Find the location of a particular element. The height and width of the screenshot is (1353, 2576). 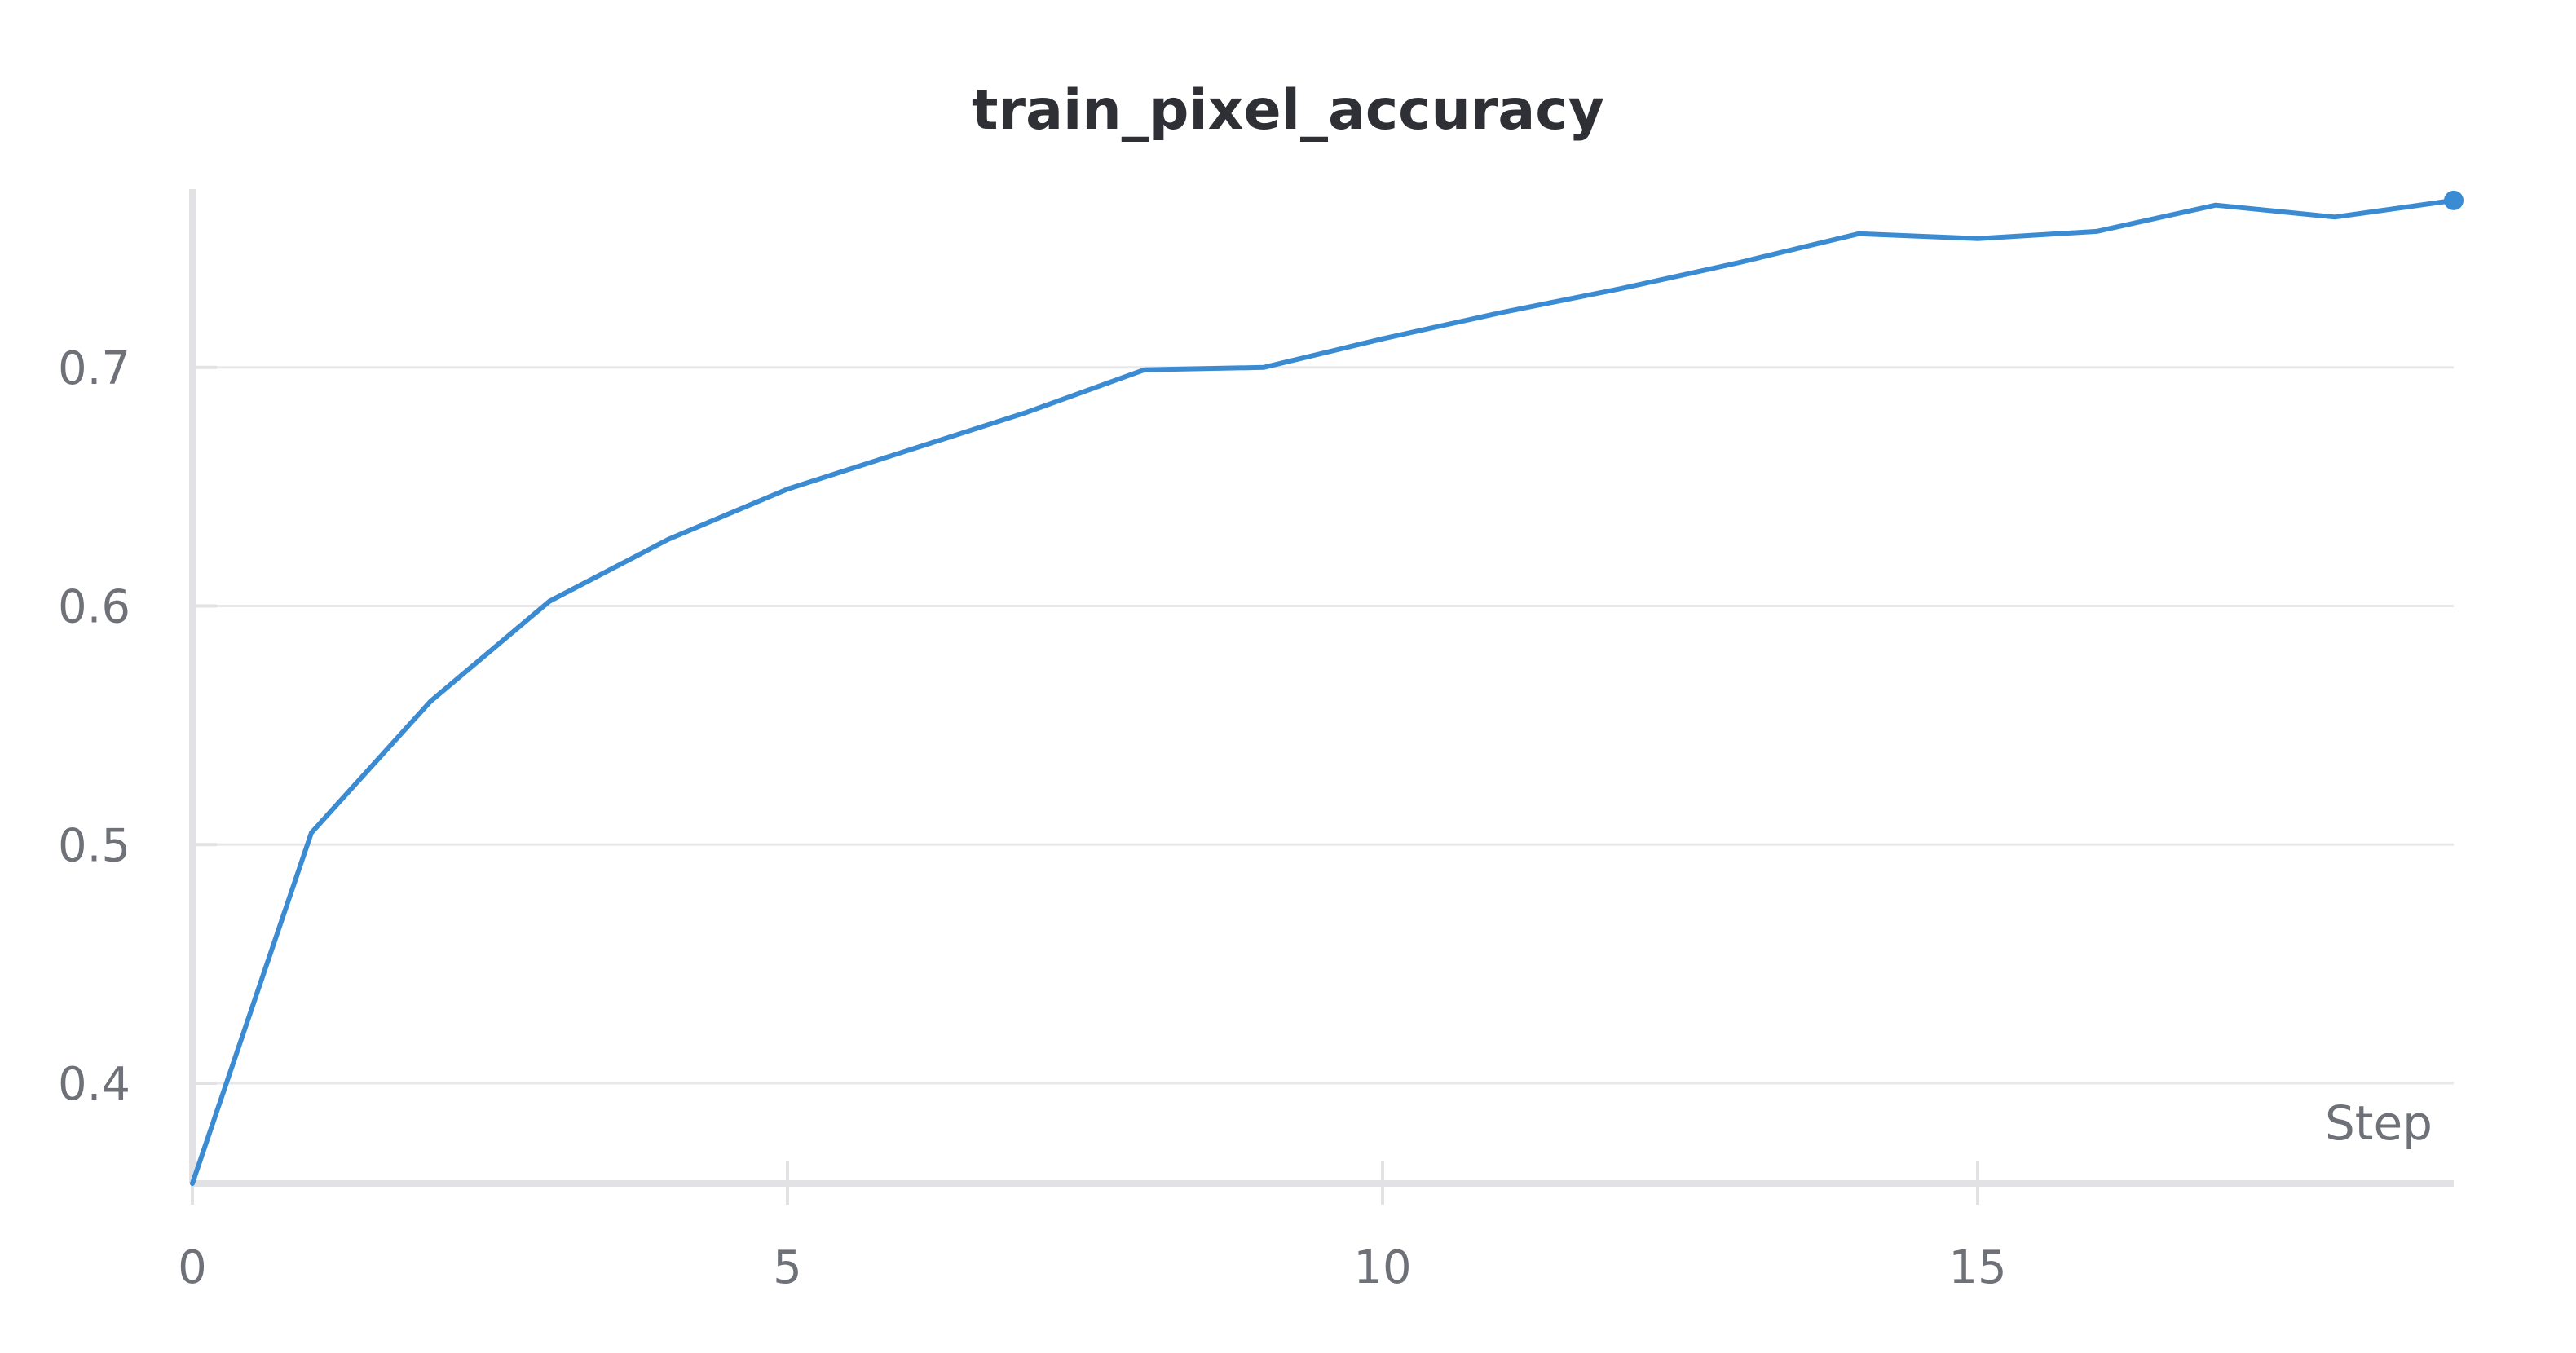

x-tick-label: 5 is located at coordinates (787, 1267).